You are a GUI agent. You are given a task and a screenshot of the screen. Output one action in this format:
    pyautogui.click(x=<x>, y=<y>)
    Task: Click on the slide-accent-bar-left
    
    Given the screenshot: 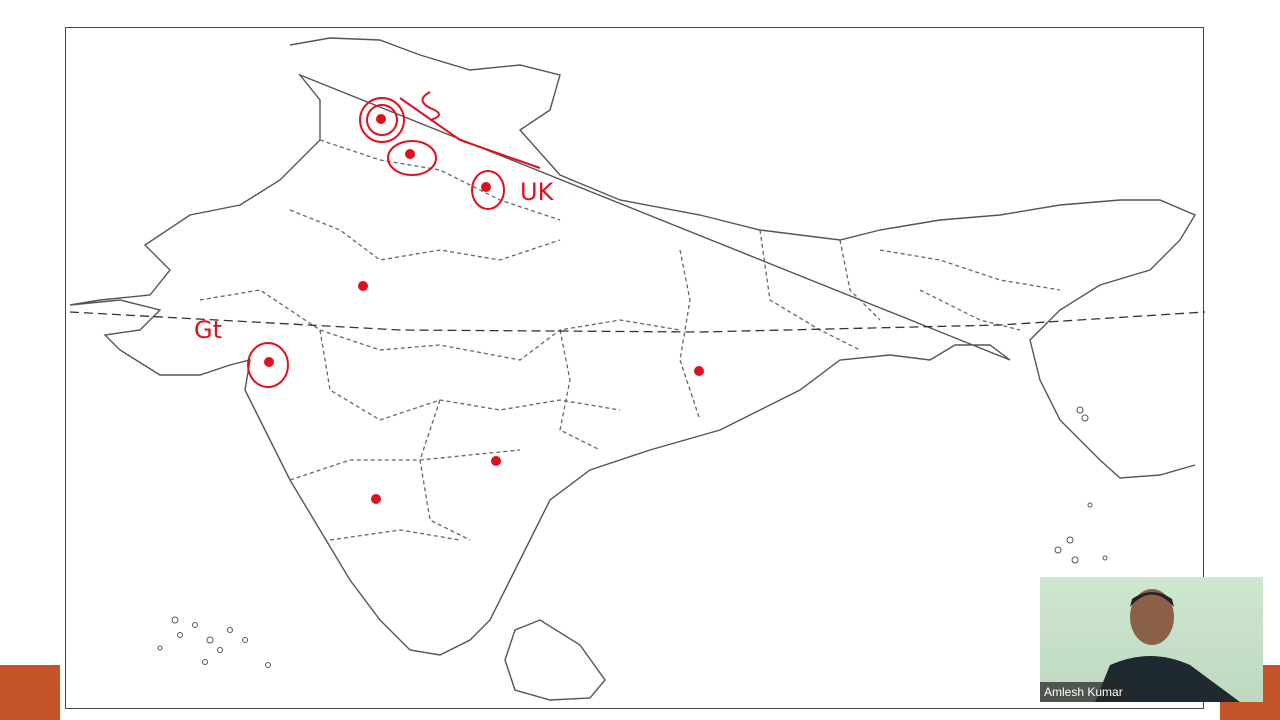 What is the action you would take?
    pyautogui.click(x=30, y=692)
    